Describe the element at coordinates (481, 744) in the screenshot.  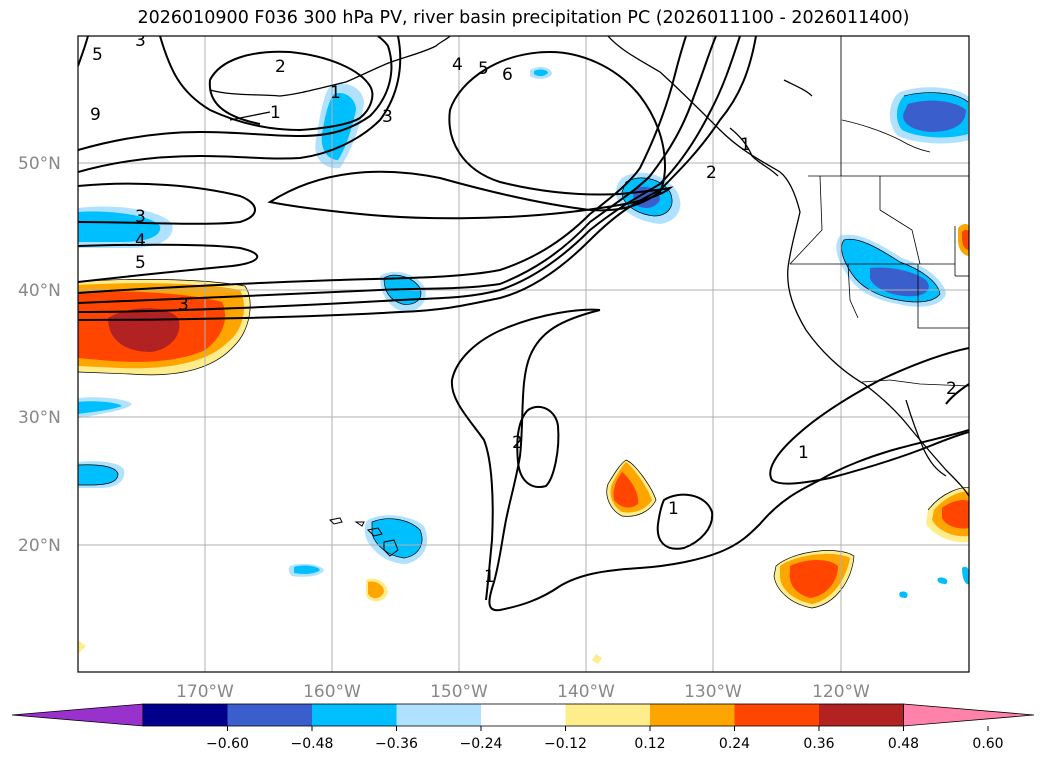
I see `colorbar-tick-label: −0.24` at that location.